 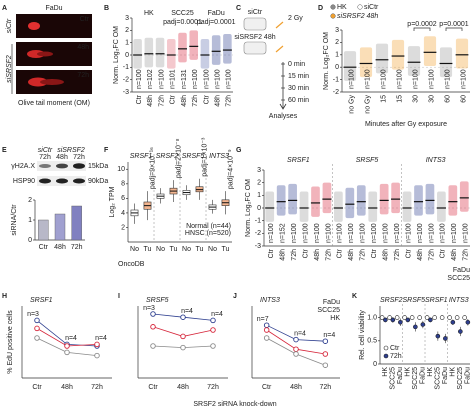 I want to click on blot-label: HSP90, so click(x=24, y=181).